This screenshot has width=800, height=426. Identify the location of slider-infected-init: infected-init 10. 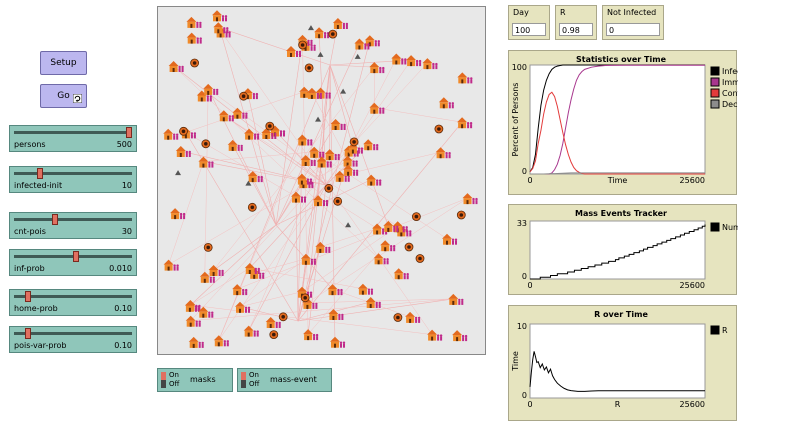
(73, 179).